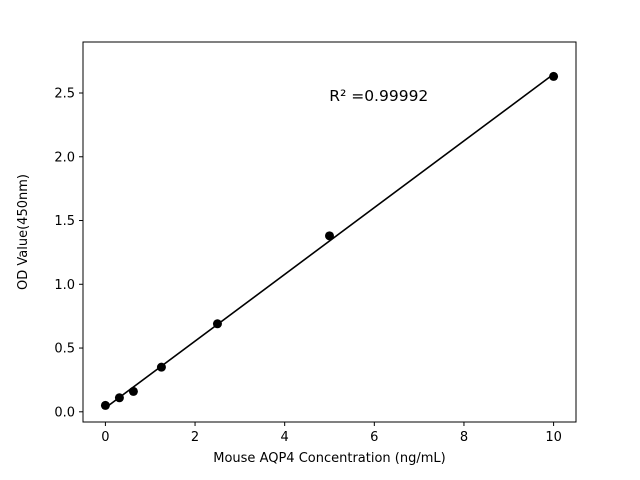  What do you see at coordinates (285, 437) in the screenshot?
I see `x-tick-label: 4` at bounding box center [285, 437].